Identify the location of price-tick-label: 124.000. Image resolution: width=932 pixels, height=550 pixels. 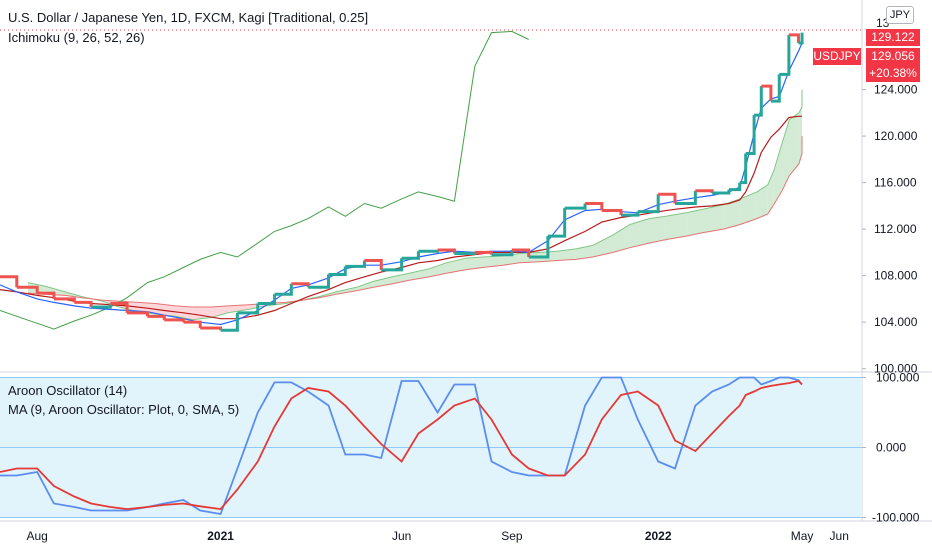
(896, 90).